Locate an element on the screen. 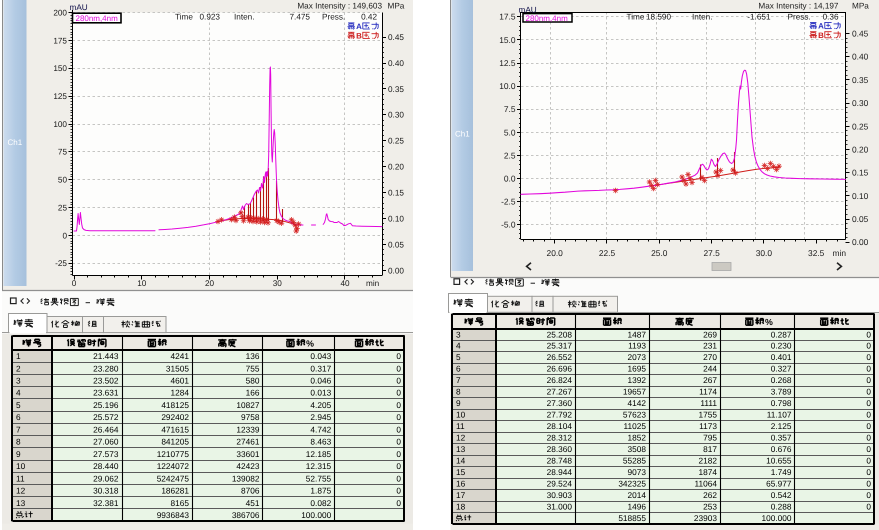 This screenshot has height=530, width=879. svg-text: 0.00 is located at coordinates (860, 242).